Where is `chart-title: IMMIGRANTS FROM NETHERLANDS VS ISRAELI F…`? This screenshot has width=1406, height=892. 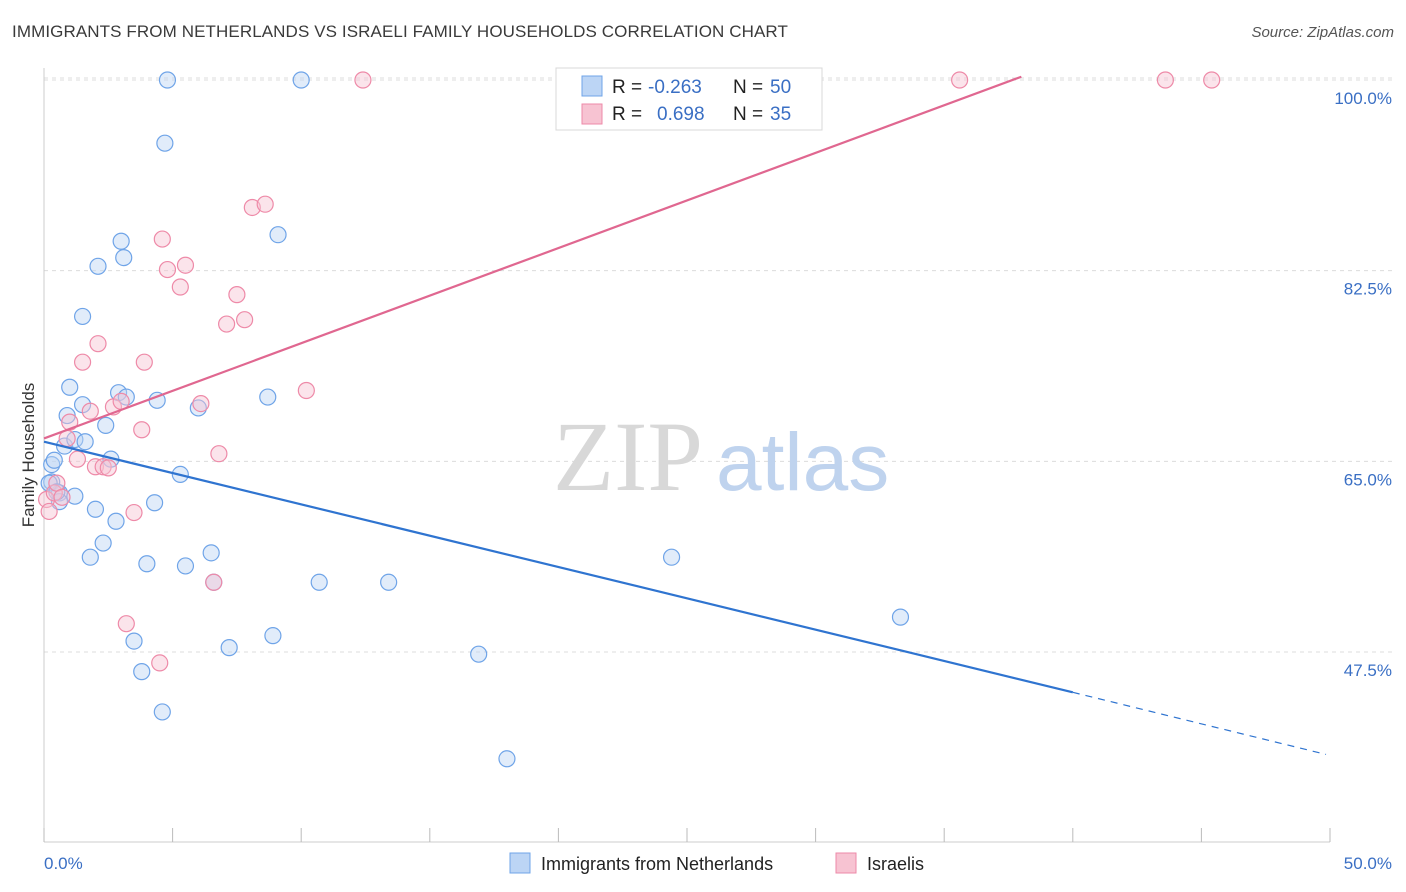 chart-title: IMMIGRANTS FROM NETHERLANDS VS ISRAELI F… is located at coordinates (400, 31).